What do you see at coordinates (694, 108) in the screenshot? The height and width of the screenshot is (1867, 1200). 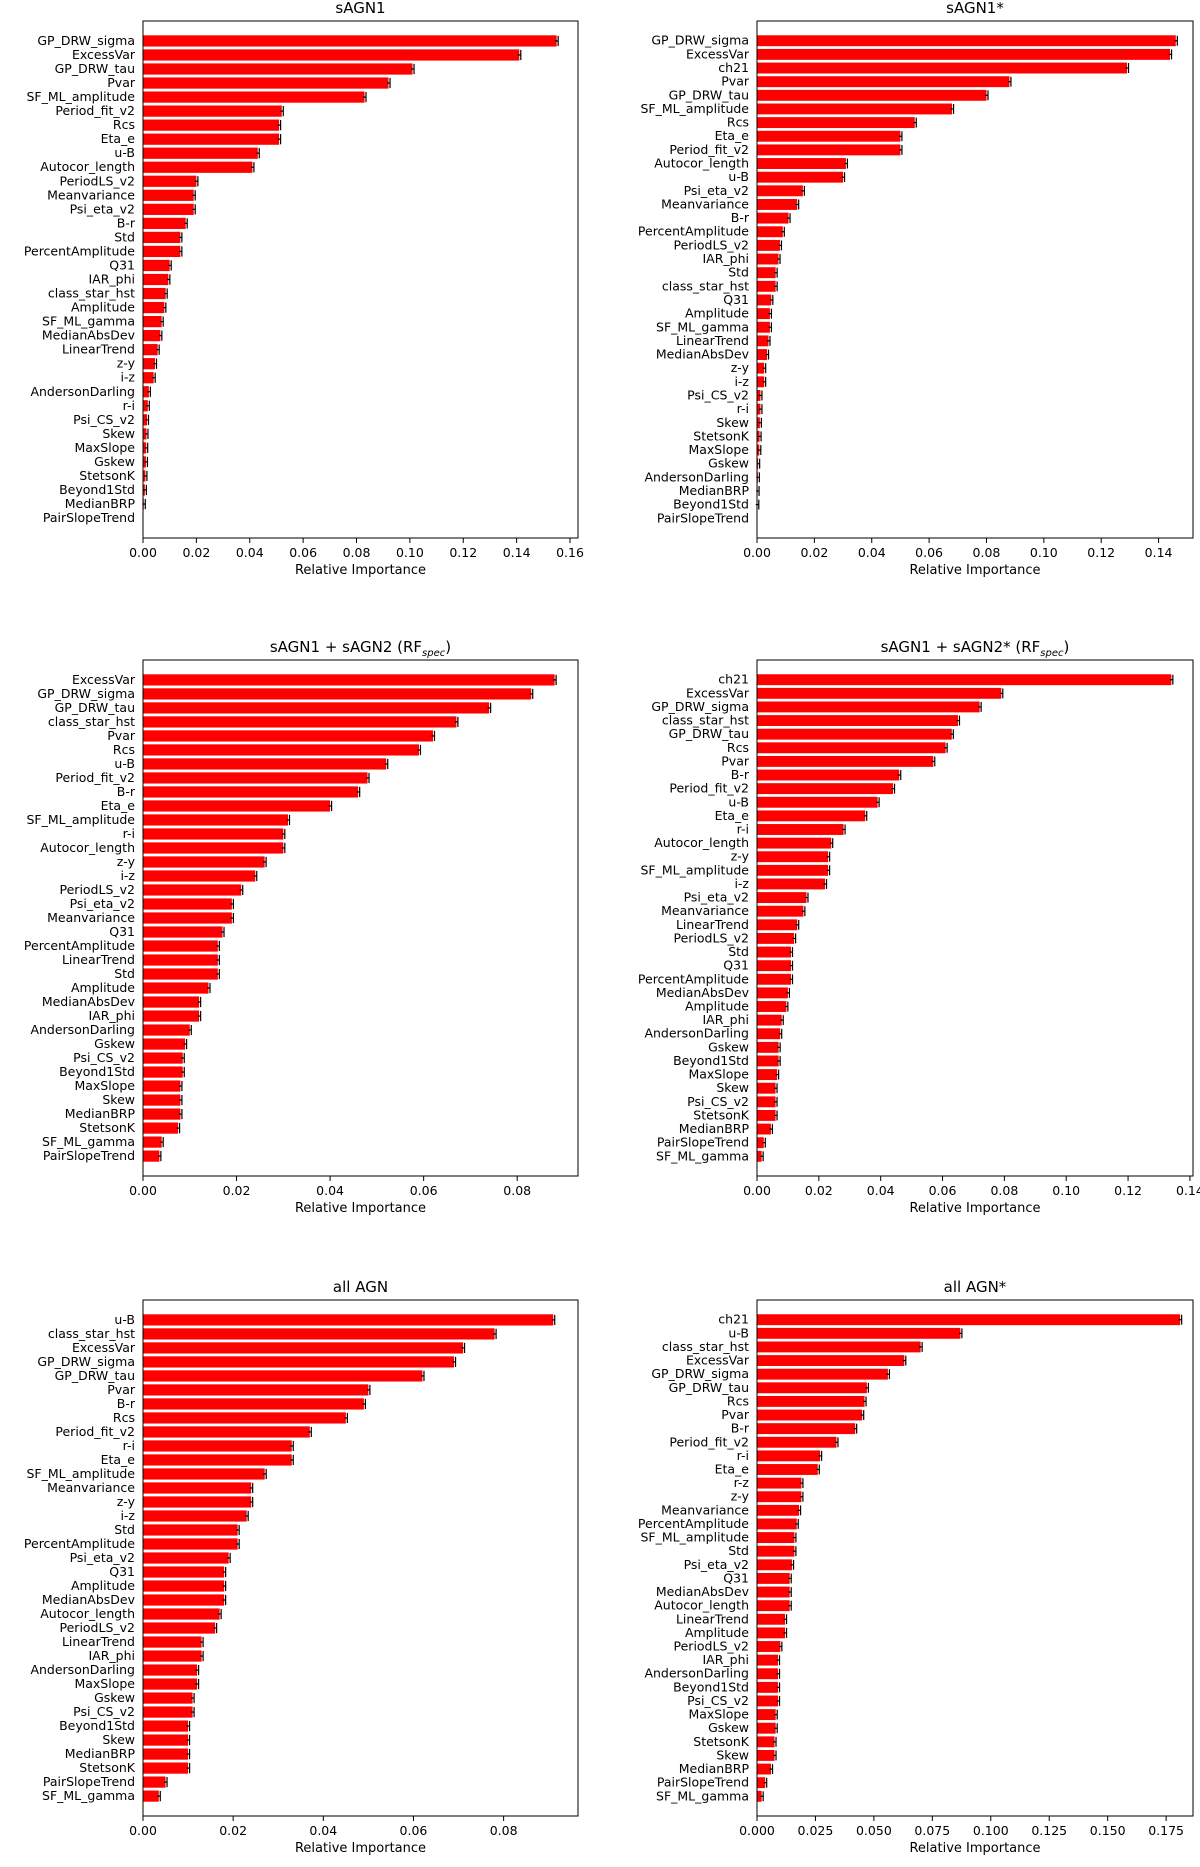 I see `category-label: SF_ML_amplitude` at bounding box center [694, 108].